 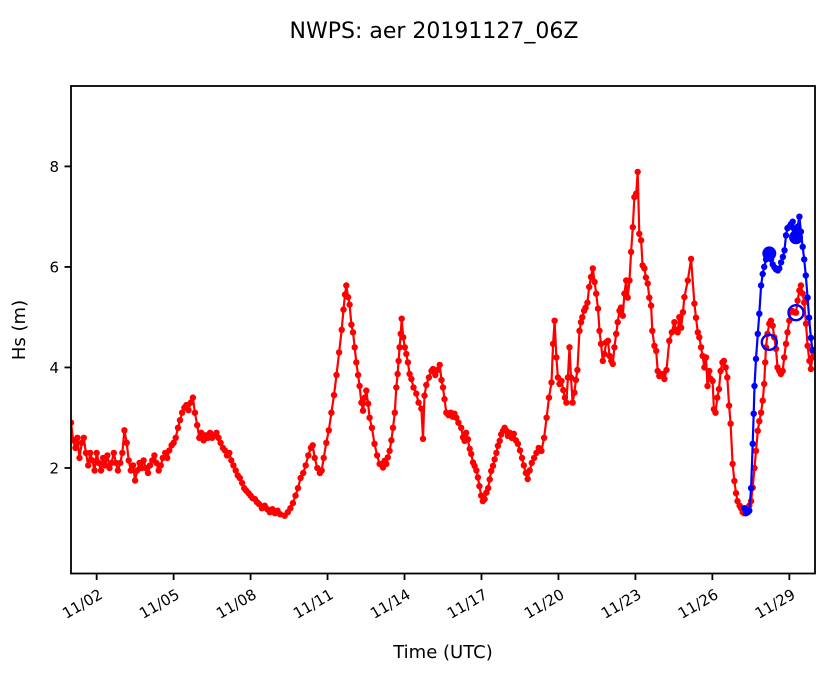 I want to click on x-axis-label: Time (UTC), so click(x=442, y=652).